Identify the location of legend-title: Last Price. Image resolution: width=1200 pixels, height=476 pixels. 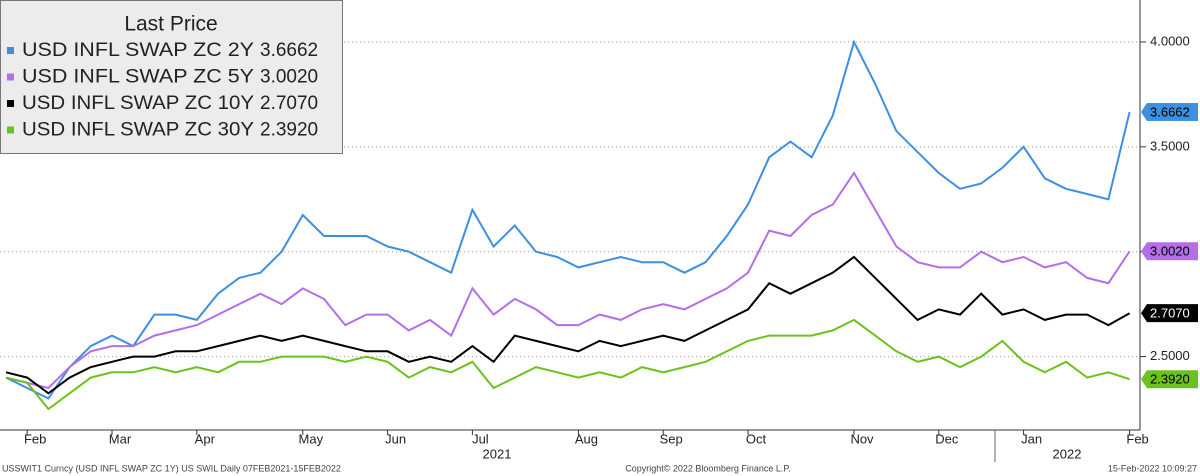
(170, 24).